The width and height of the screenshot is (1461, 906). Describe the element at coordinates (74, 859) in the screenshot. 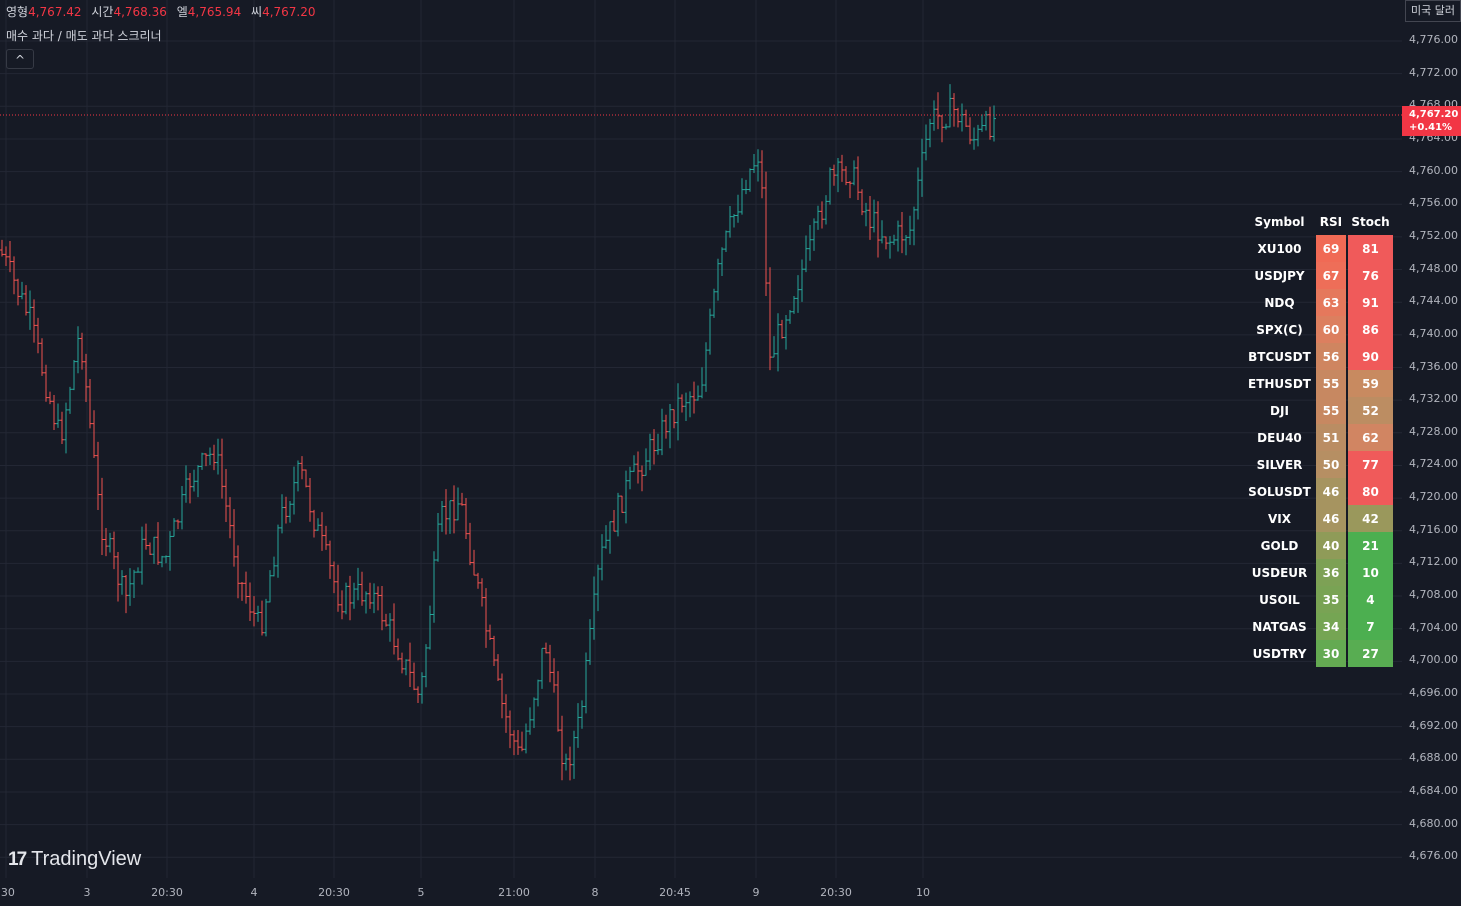

I see `tradingview-logo: 17 TradingView` at that location.